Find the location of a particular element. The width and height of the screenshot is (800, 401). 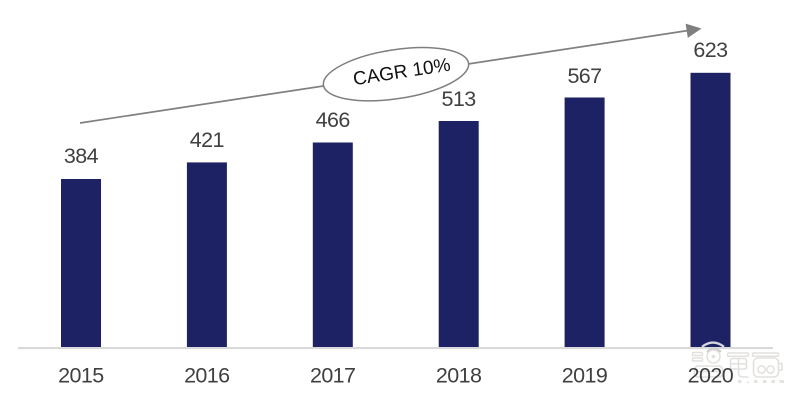

svg-text: 2017 is located at coordinates (332, 376).